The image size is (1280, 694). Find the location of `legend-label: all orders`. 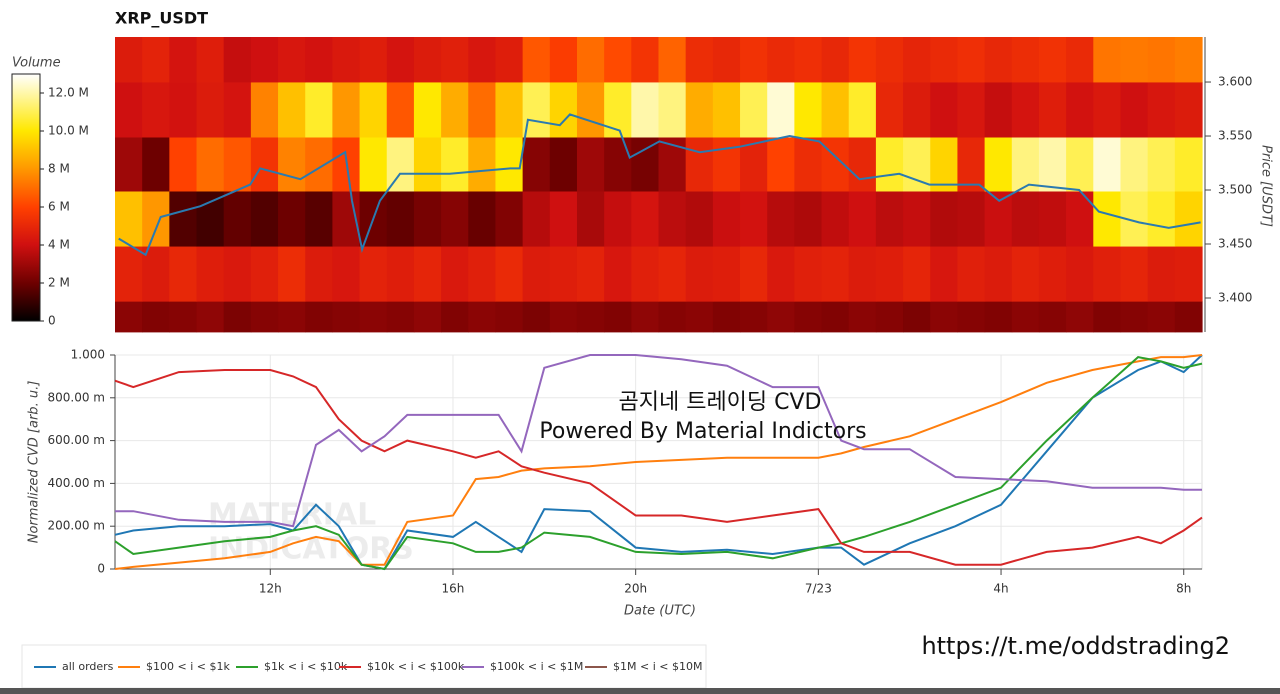

legend-label: all orders is located at coordinates (88, 666).